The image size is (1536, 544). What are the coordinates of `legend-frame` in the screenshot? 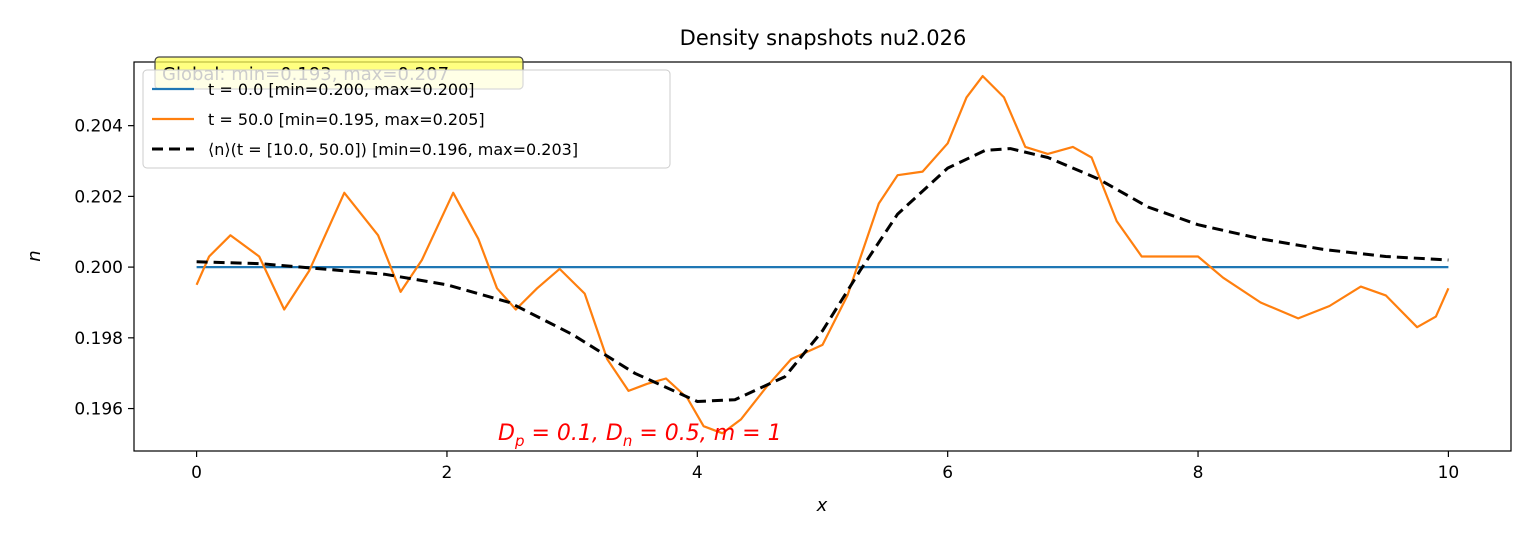 It's located at (406, 119).